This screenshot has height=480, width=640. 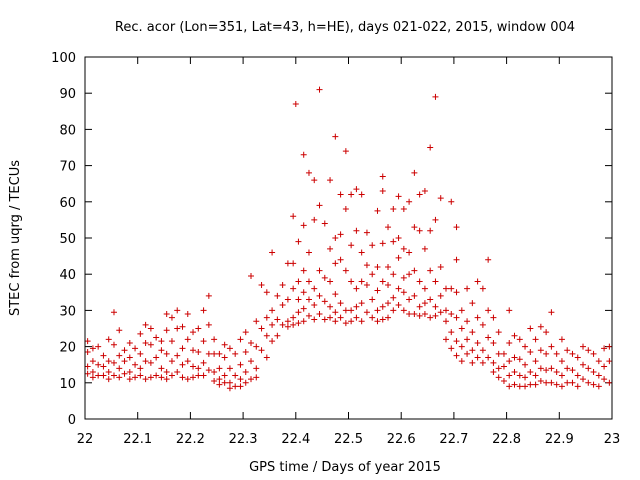 I want to click on y-tick-label: 50, so click(x=67, y=239).